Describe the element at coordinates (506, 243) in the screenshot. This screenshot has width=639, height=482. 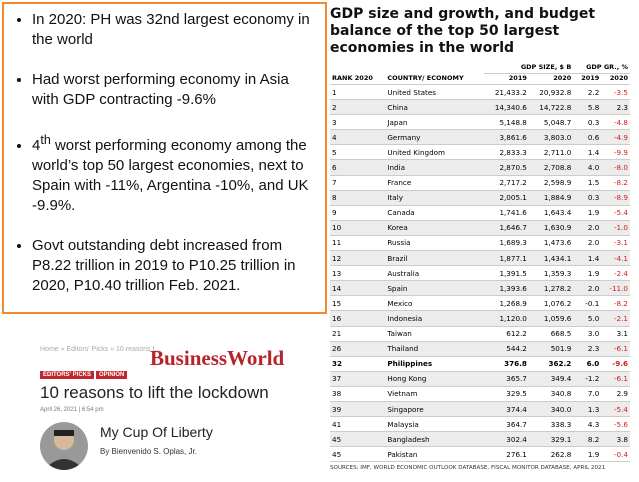
I see `table-cell: 1,689.3` at that location.